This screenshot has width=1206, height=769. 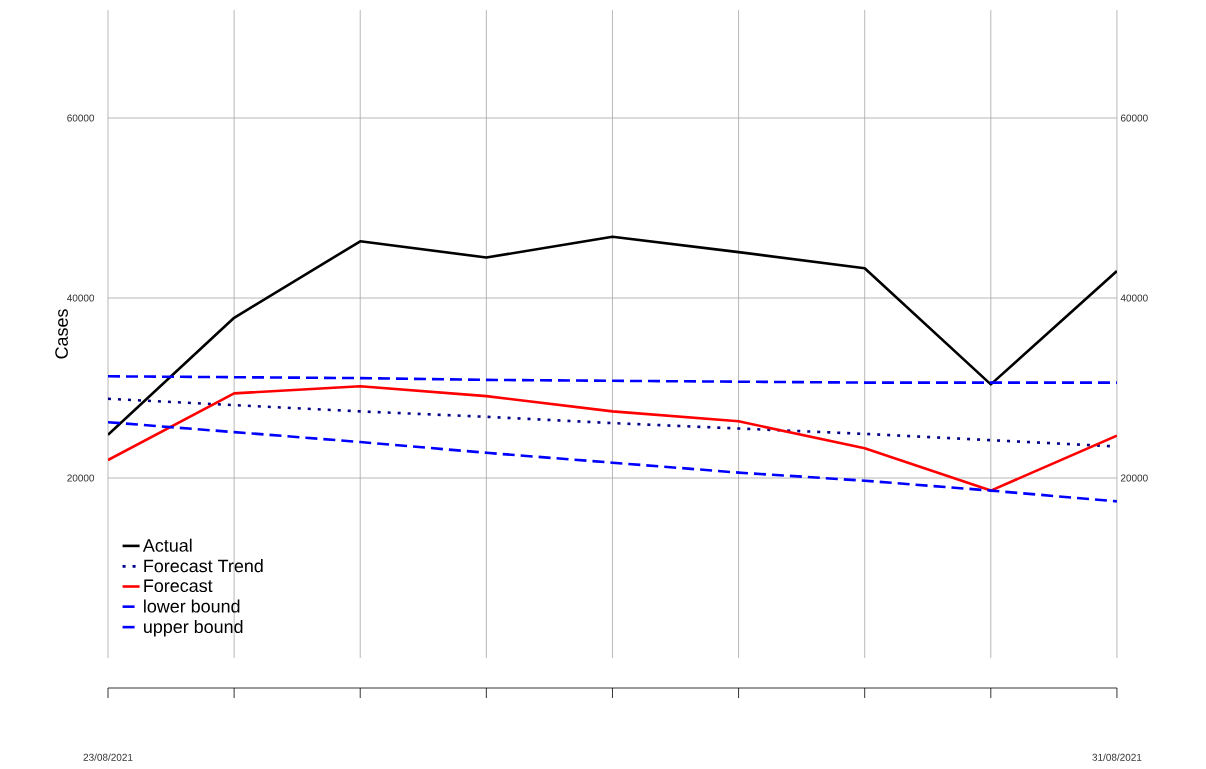 What do you see at coordinates (178, 586) in the screenshot?
I see `legend-label: Forecast` at bounding box center [178, 586].